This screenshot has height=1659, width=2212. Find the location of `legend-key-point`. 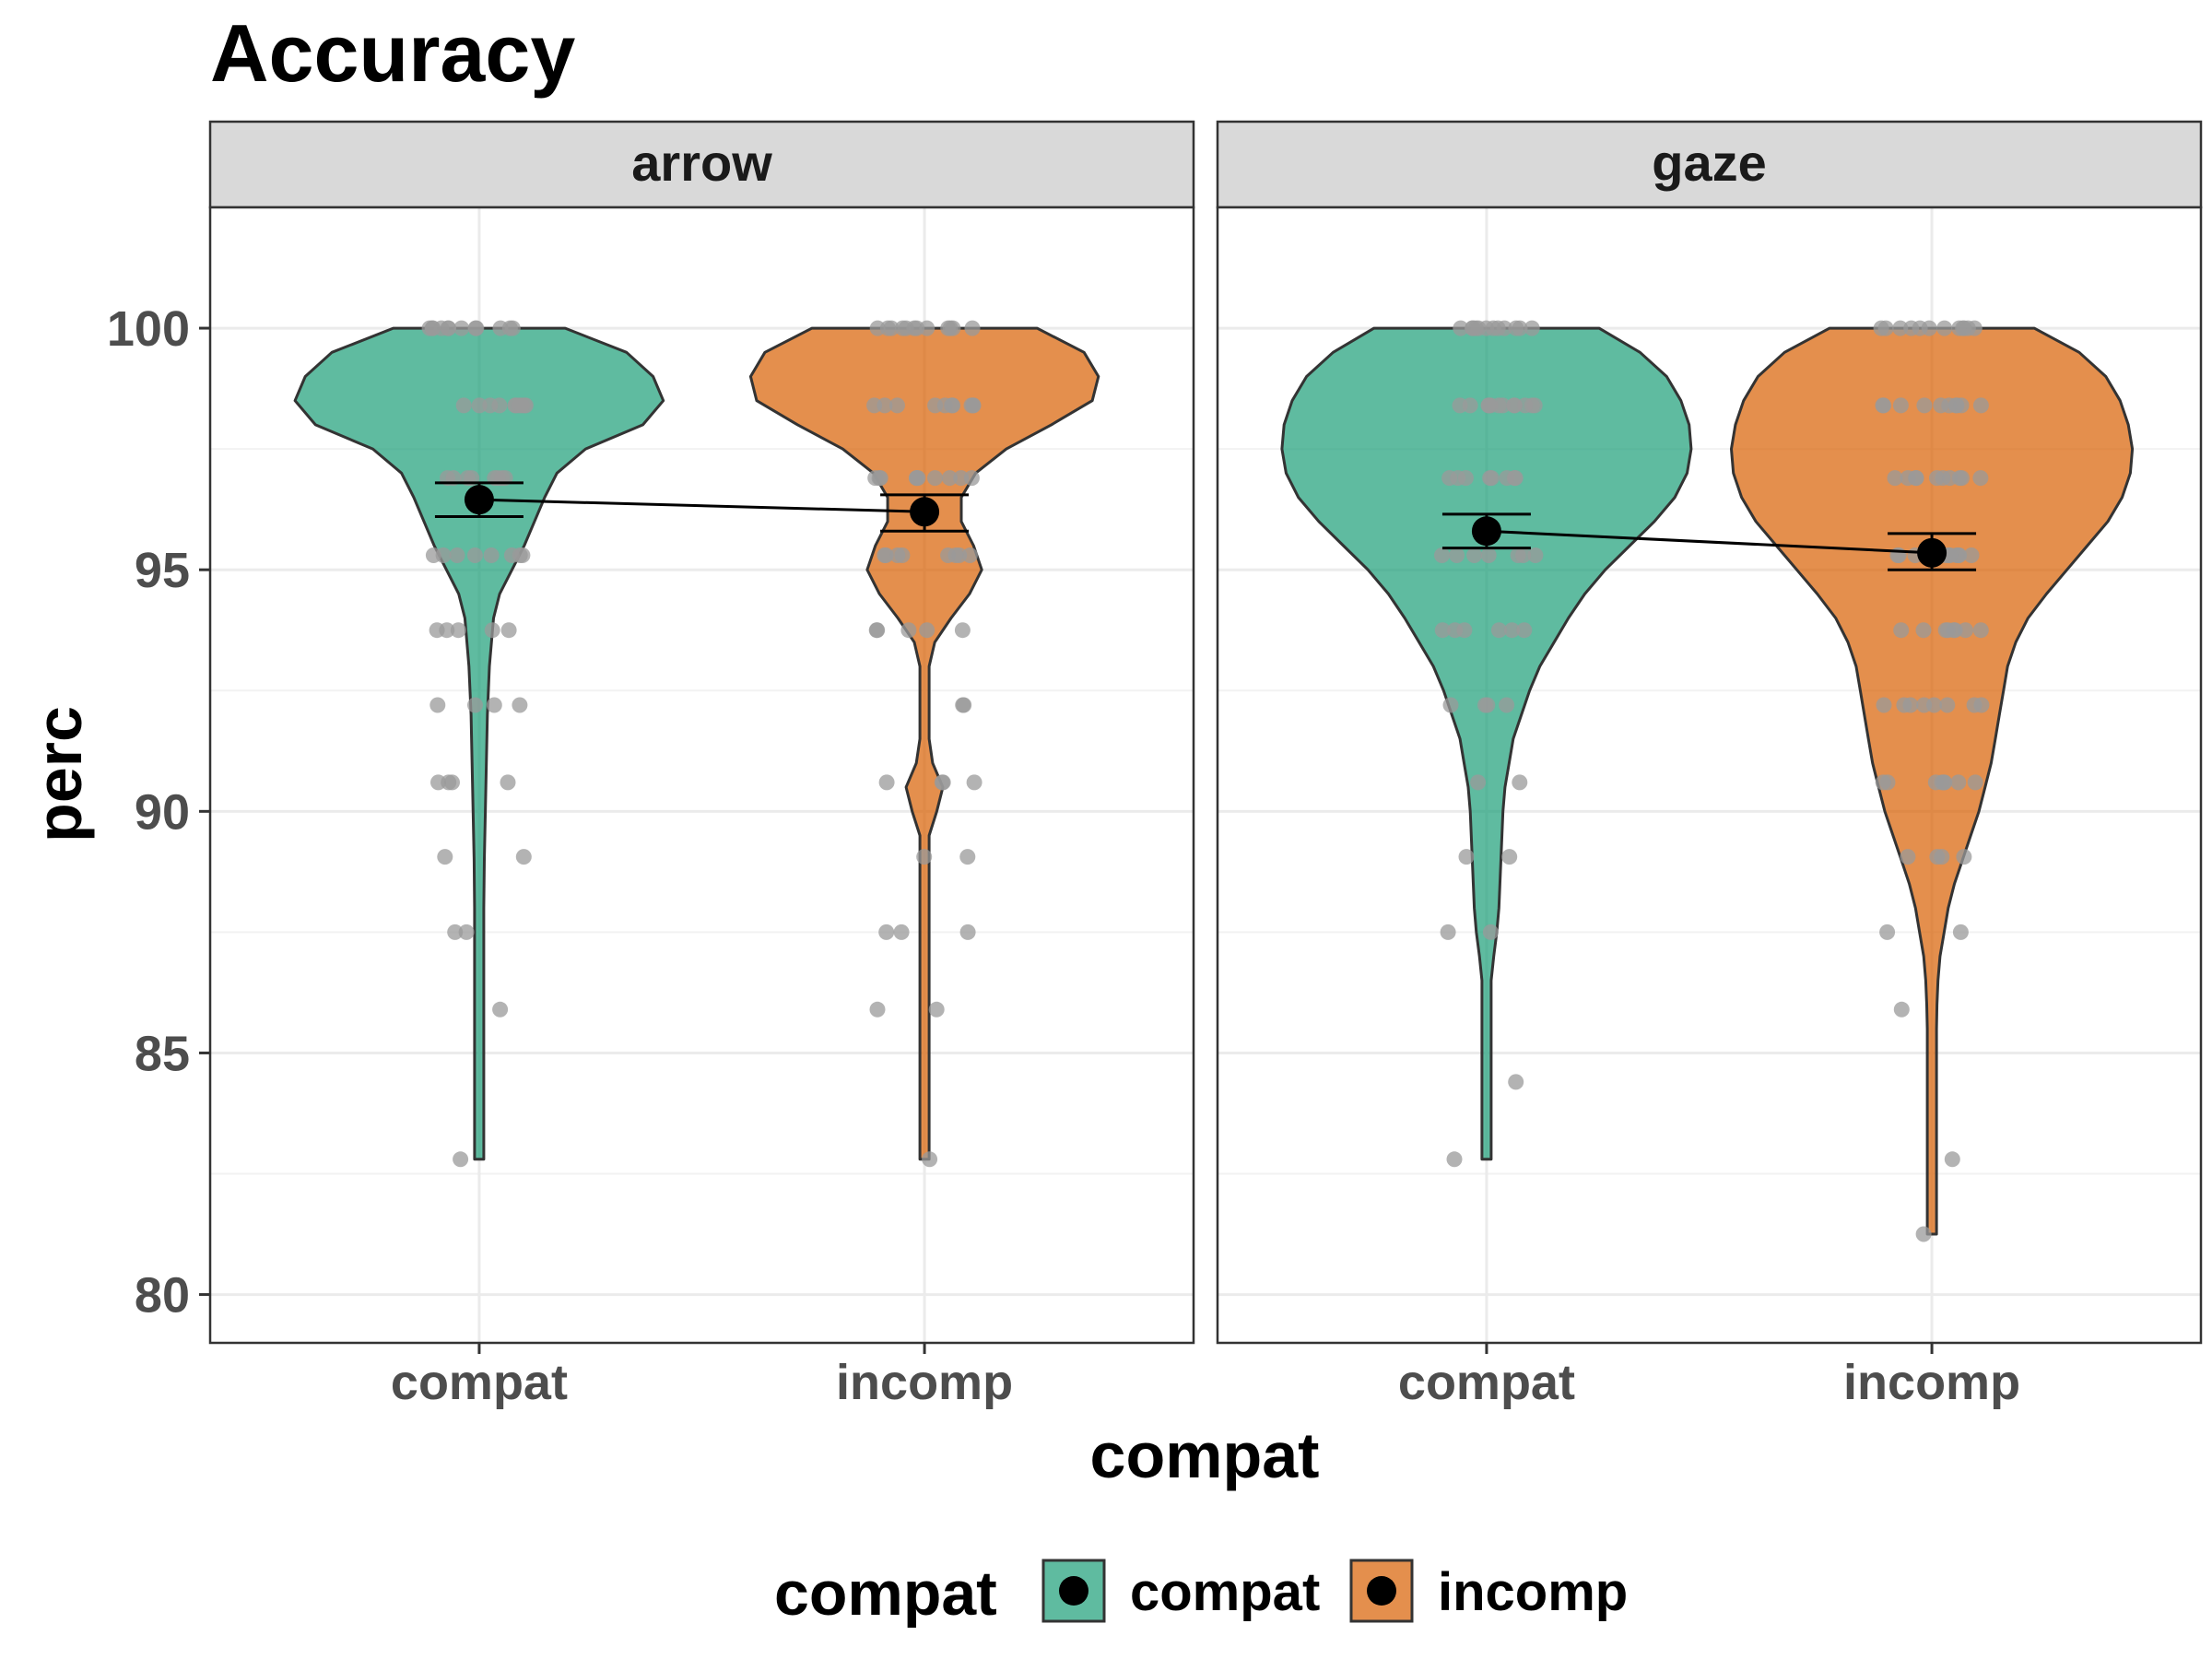

legend-key-point is located at coordinates (1381, 1591).